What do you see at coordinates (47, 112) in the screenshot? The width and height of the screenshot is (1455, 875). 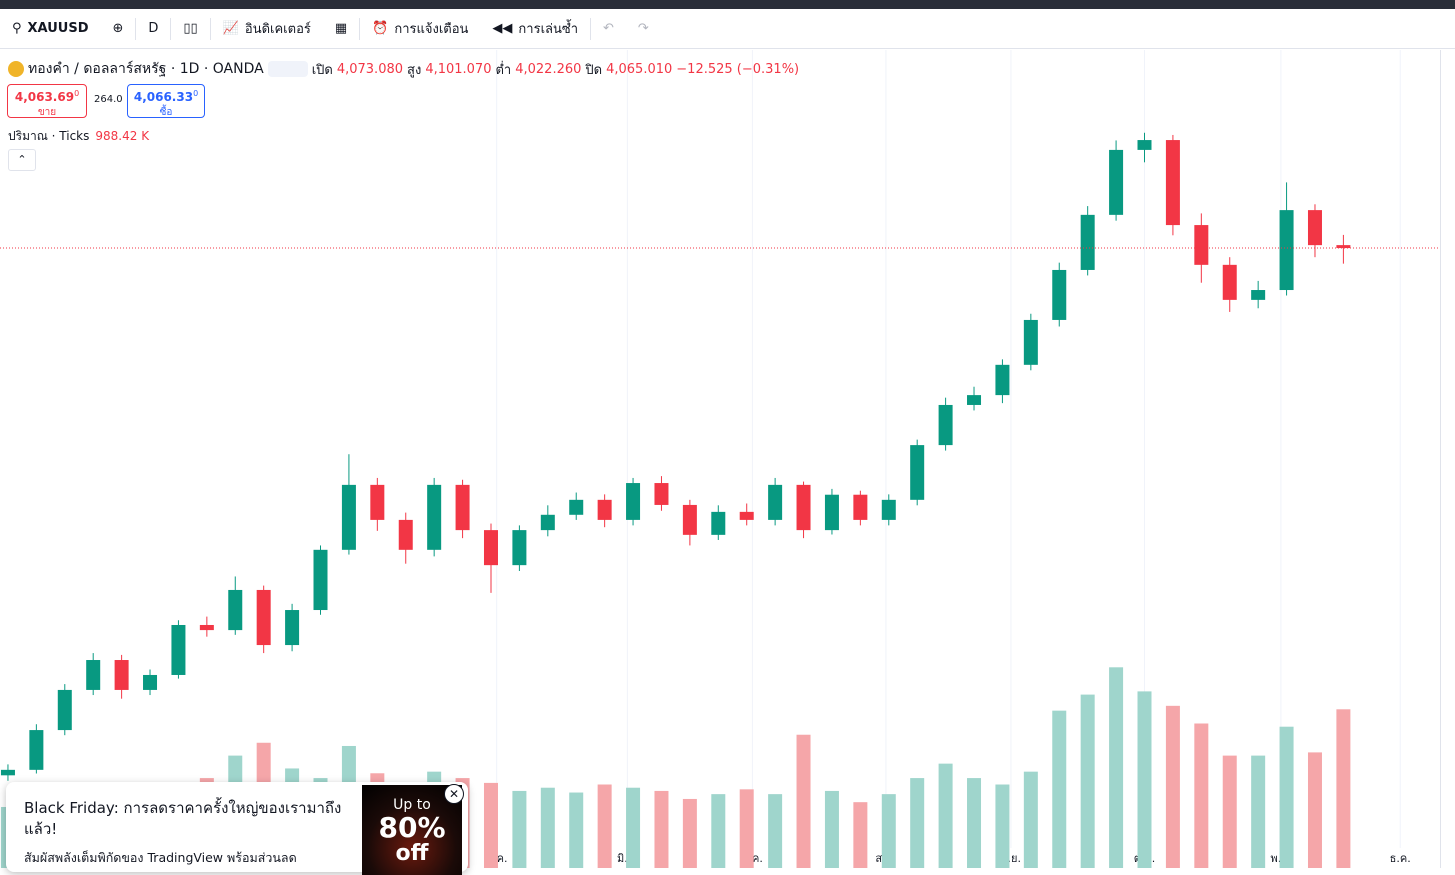 I see `sell-label: ขาย` at bounding box center [47, 112].